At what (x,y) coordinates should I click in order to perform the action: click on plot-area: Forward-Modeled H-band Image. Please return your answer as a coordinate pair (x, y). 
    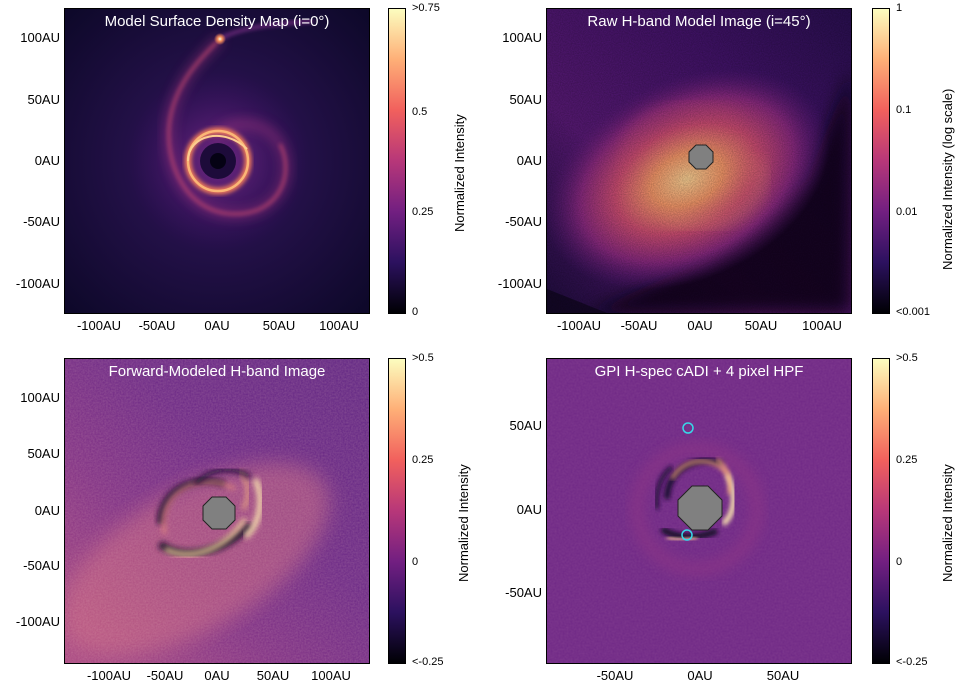
    Looking at the image, I should click on (217, 511).